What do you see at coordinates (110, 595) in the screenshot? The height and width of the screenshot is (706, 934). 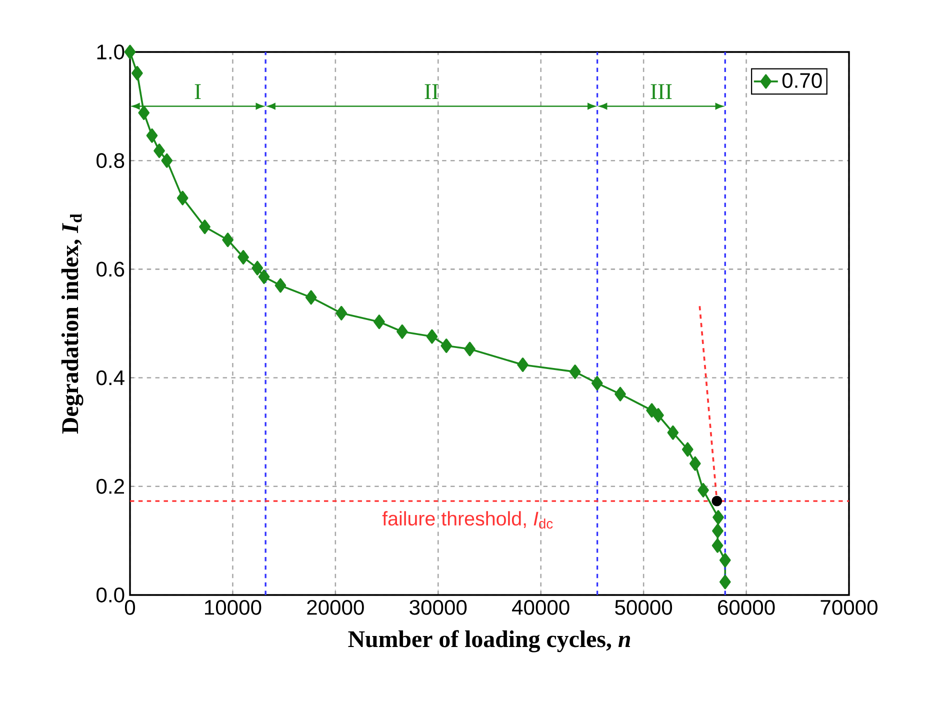 I see `y-tick-label: 0.0` at bounding box center [110, 595].